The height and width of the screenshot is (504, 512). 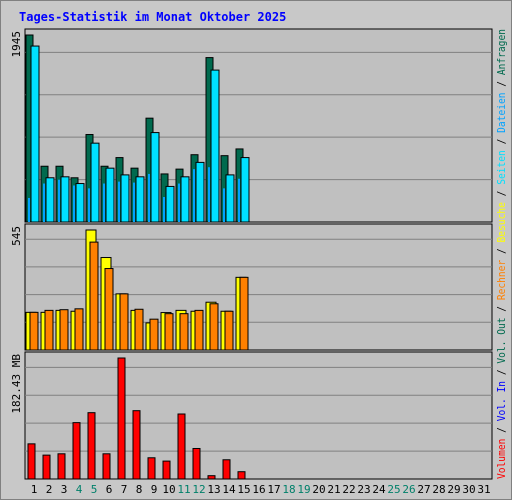 What do you see at coordinates (348, 489) in the screenshot?
I see `day-label-22: 22` at bounding box center [348, 489].